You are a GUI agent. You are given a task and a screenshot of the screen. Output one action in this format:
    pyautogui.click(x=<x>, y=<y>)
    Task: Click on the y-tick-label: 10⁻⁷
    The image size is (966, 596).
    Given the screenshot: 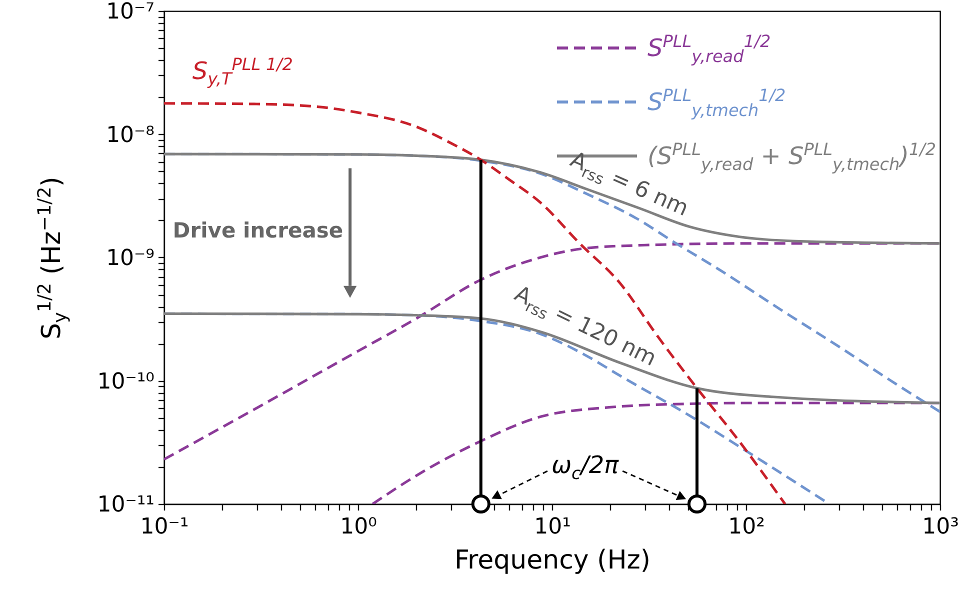 What is the action you would take?
    pyautogui.click(x=130, y=12)
    